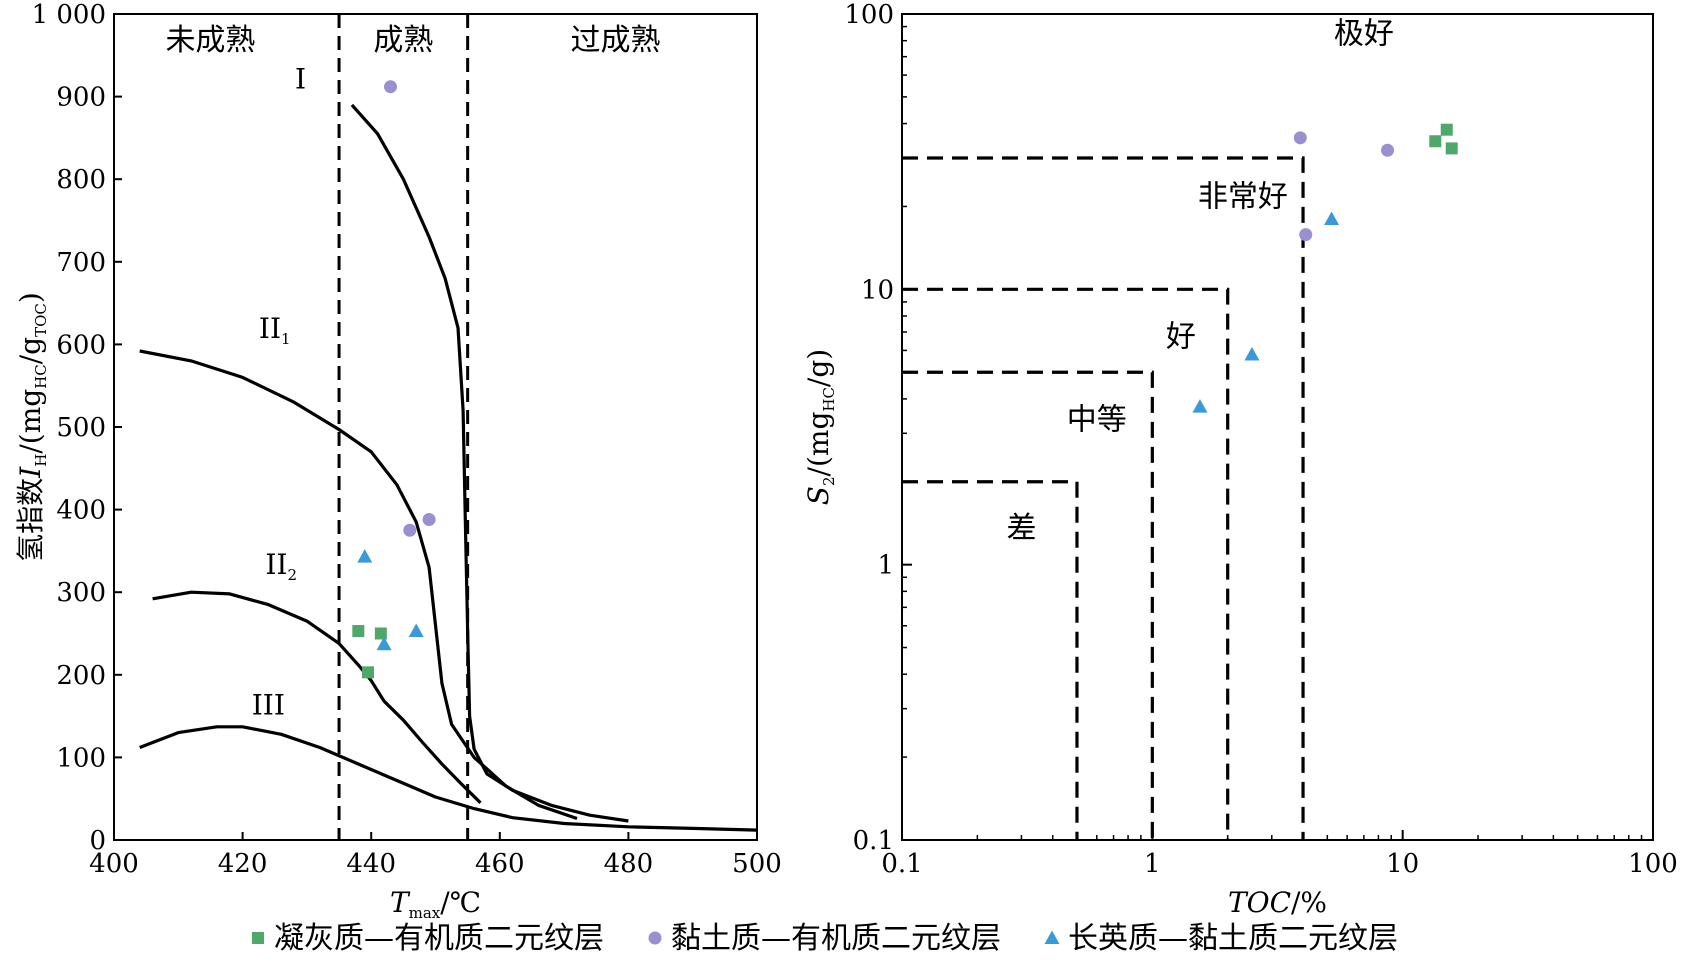  I want to click on legend: 凝灰质—有机质二元纹层 黏土质—有机质二元纹层 长英质—黏土质二元纹层, so click(825, 938).